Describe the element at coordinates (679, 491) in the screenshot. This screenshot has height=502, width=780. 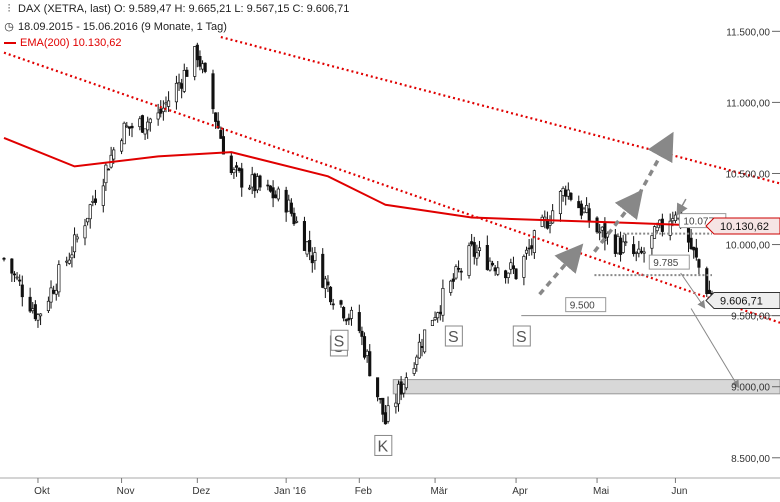
I see `x-tick-label: Jun` at that location.